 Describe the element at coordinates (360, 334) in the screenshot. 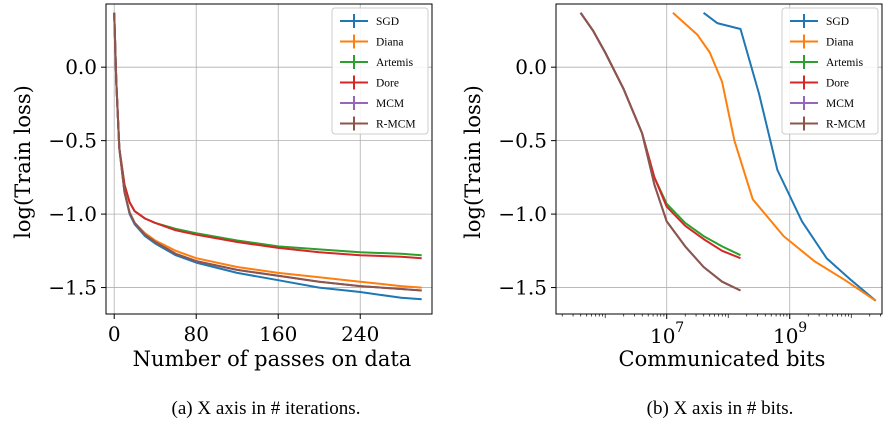

I see `x-tick-label: 240` at that location.